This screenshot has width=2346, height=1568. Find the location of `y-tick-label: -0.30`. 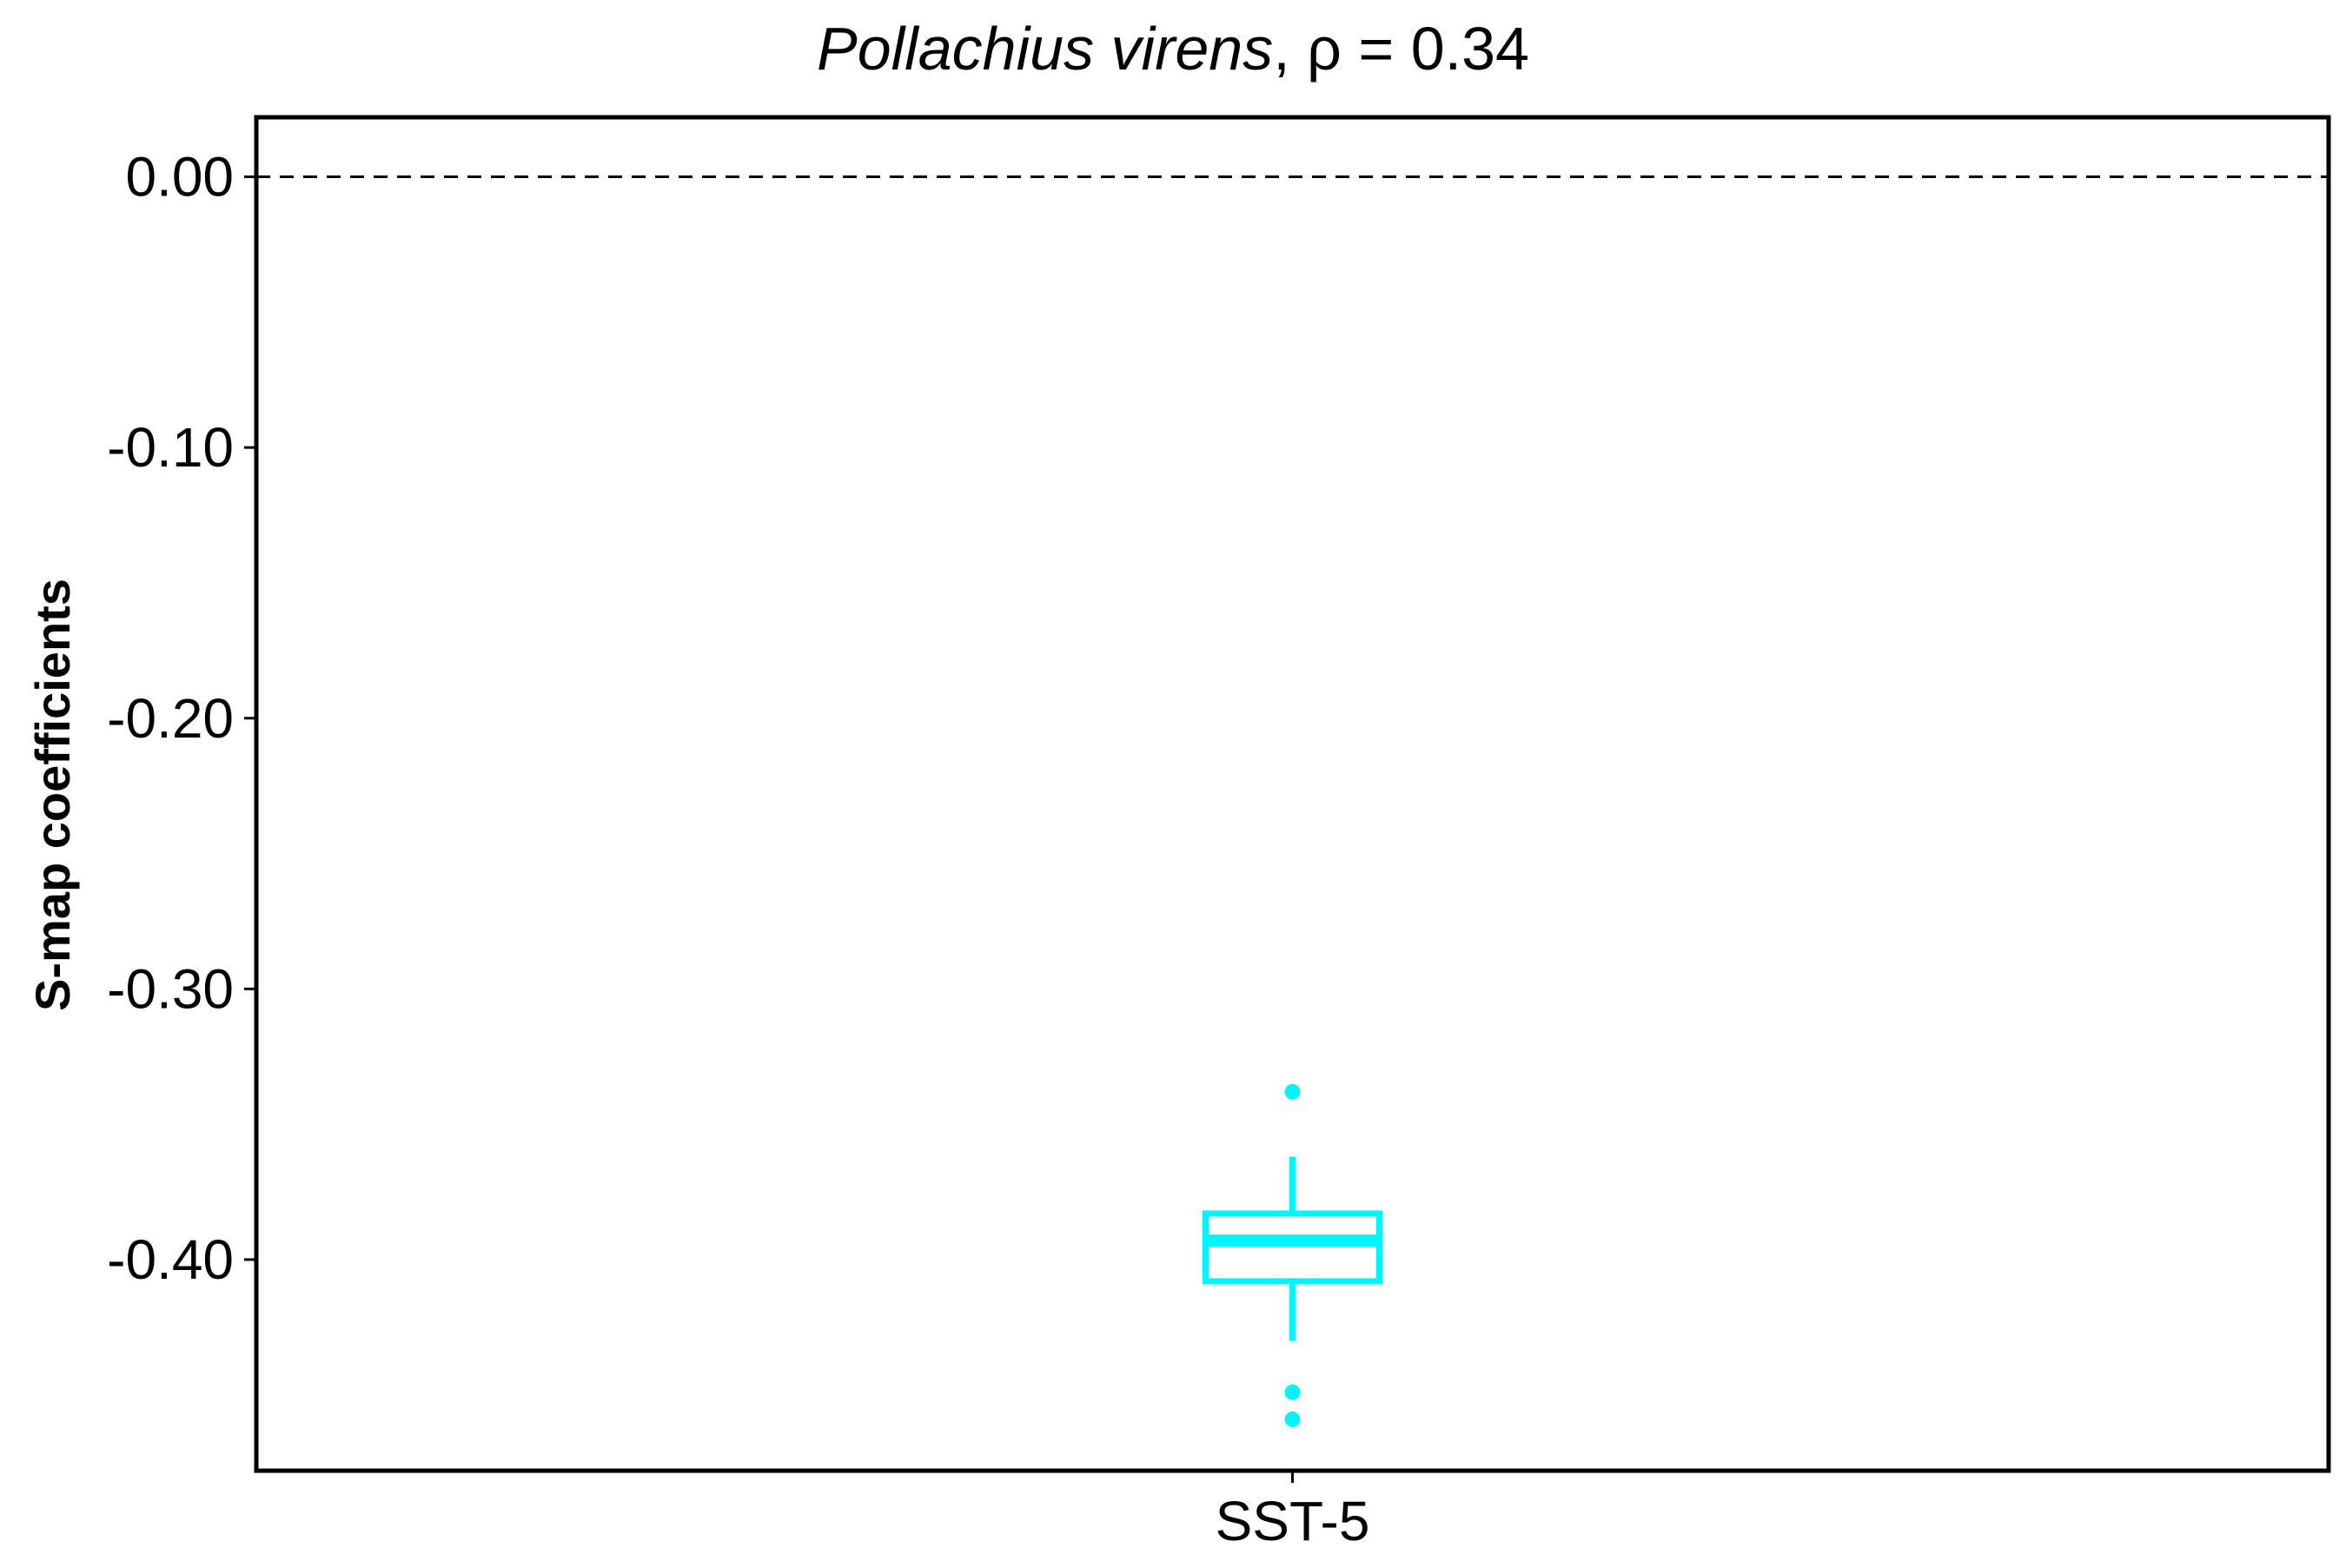

y-tick-label: -0.30 is located at coordinates (171, 988).